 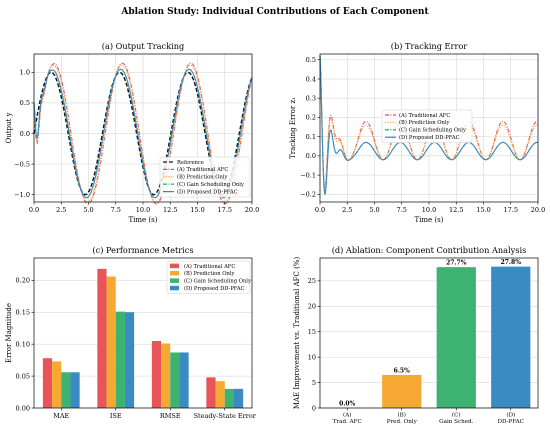 What do you see at coordinates (9, 127) in the screenshot?
I see `panel-a-ylabel: Output y` at bounding box center [9, 127].